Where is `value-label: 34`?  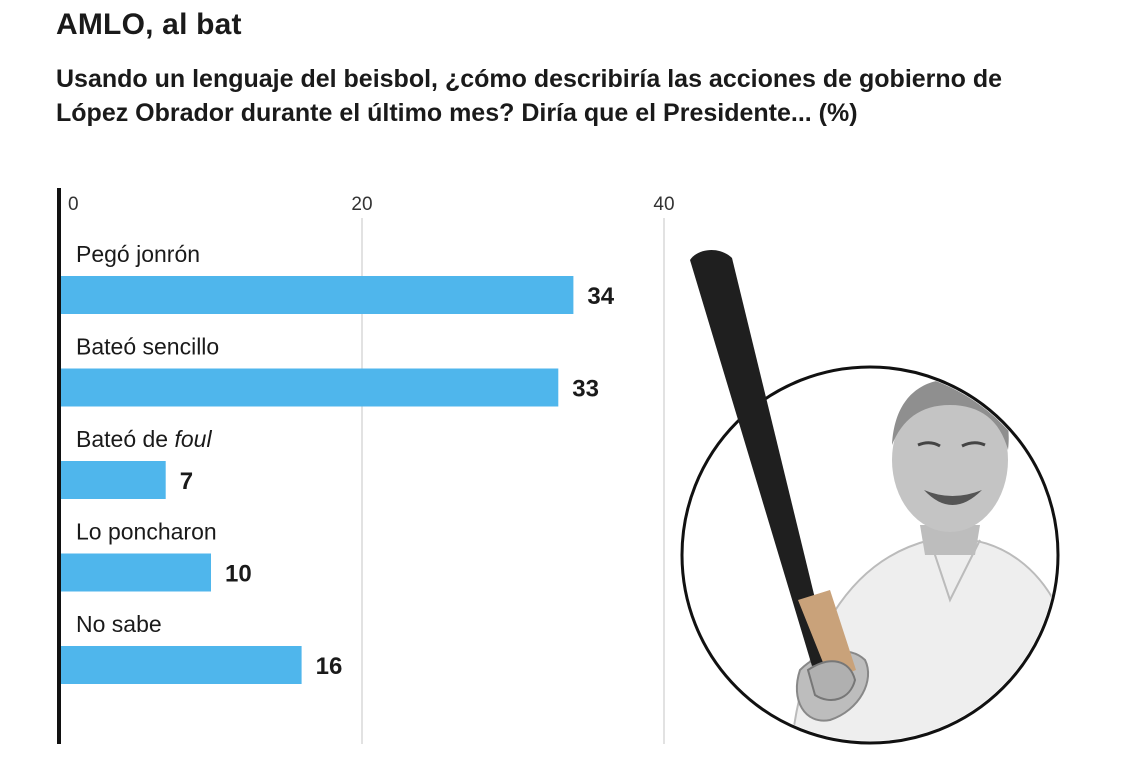 value-label: 34 is located at coordinates (600, 296).